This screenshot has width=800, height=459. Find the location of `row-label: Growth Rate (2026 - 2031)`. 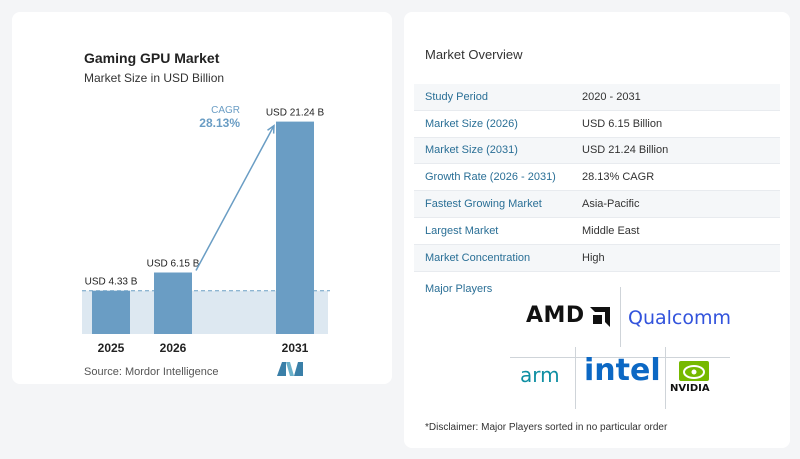

row-label: Growth Rate (2026 - 2031) is located at coordinates (490, 177).